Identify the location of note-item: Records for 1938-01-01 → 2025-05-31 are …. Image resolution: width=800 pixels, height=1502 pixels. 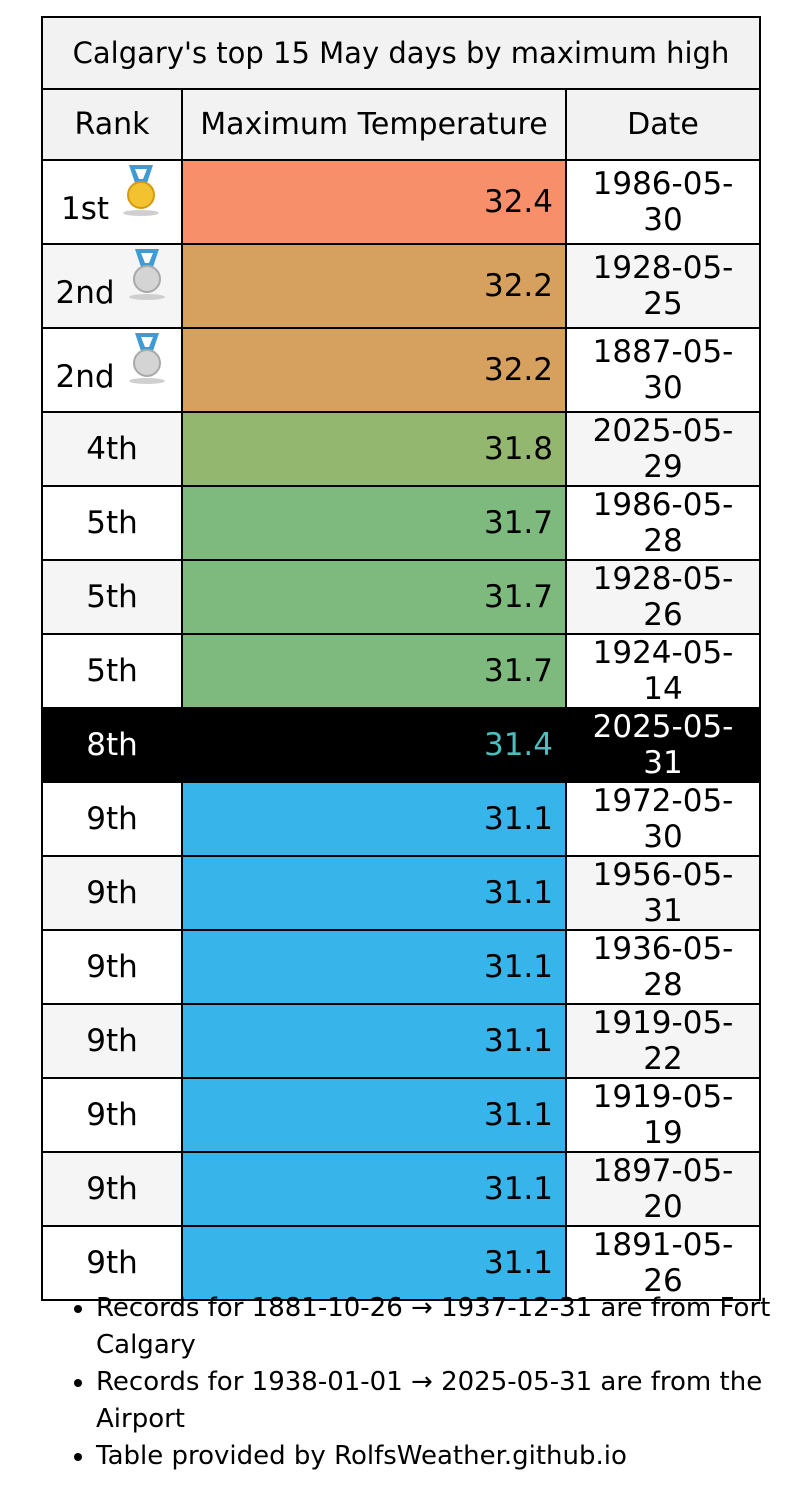
(448, 1401).